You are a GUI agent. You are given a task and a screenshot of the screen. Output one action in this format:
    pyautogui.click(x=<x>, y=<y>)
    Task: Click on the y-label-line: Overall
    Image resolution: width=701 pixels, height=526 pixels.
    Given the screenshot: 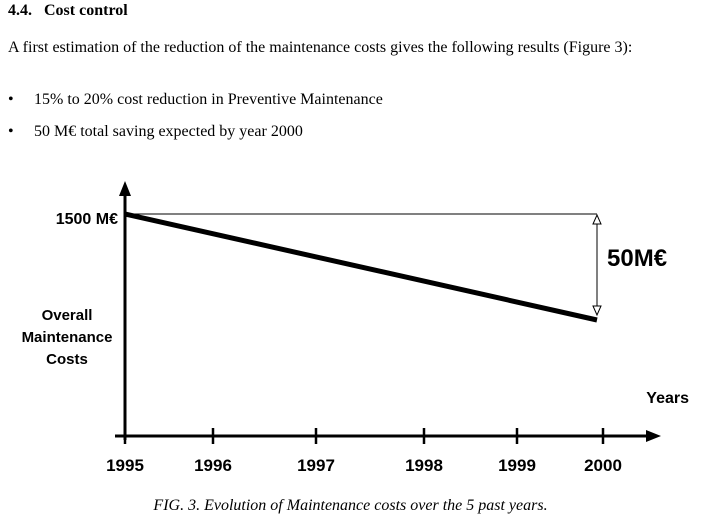 What is the action you would take?
    pyautogui.click(x=67, y=315)
    